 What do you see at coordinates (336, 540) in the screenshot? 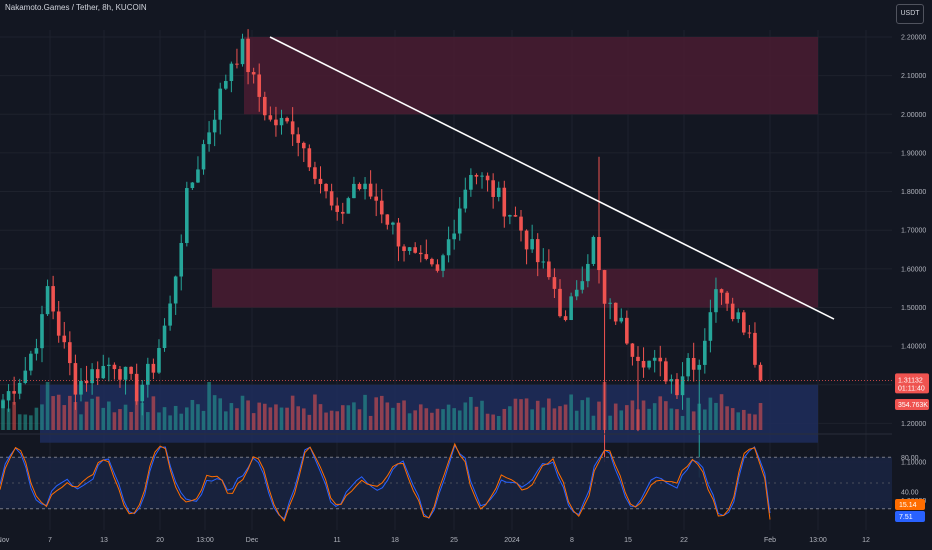
I see `time-label: 11` at bounding box center [336, 540].